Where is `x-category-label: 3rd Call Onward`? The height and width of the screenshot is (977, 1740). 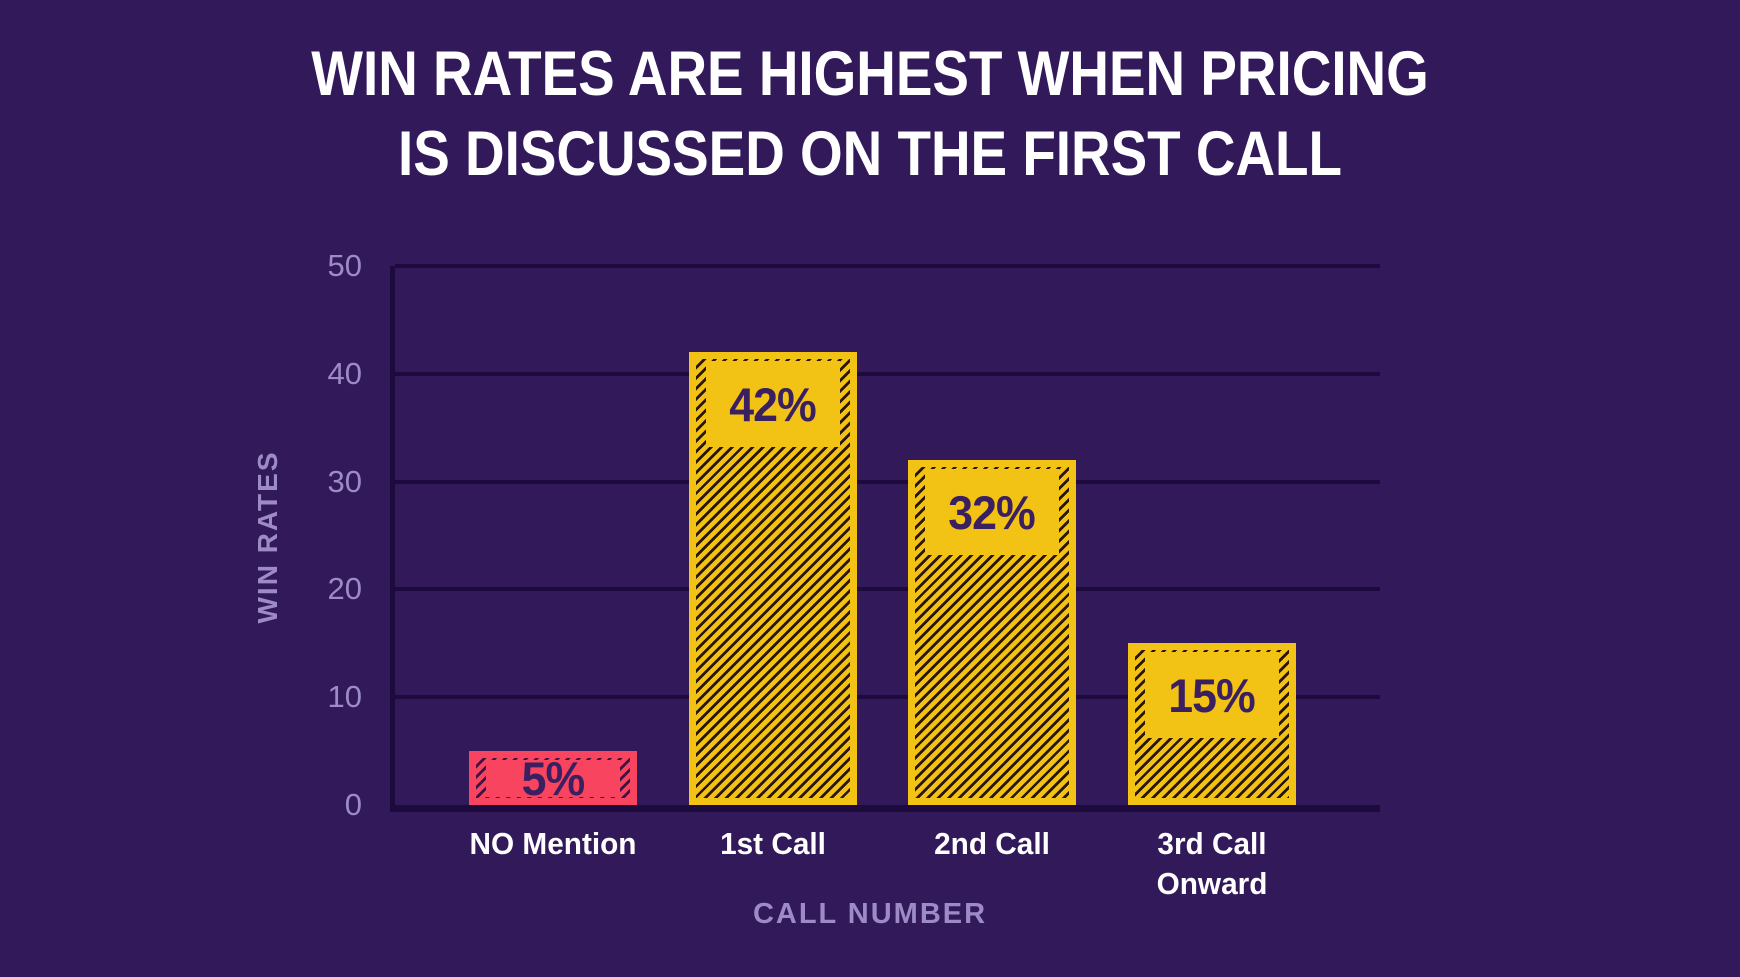 x-category-label: 3rd Call Onward is located at coordinates (1211, 863).